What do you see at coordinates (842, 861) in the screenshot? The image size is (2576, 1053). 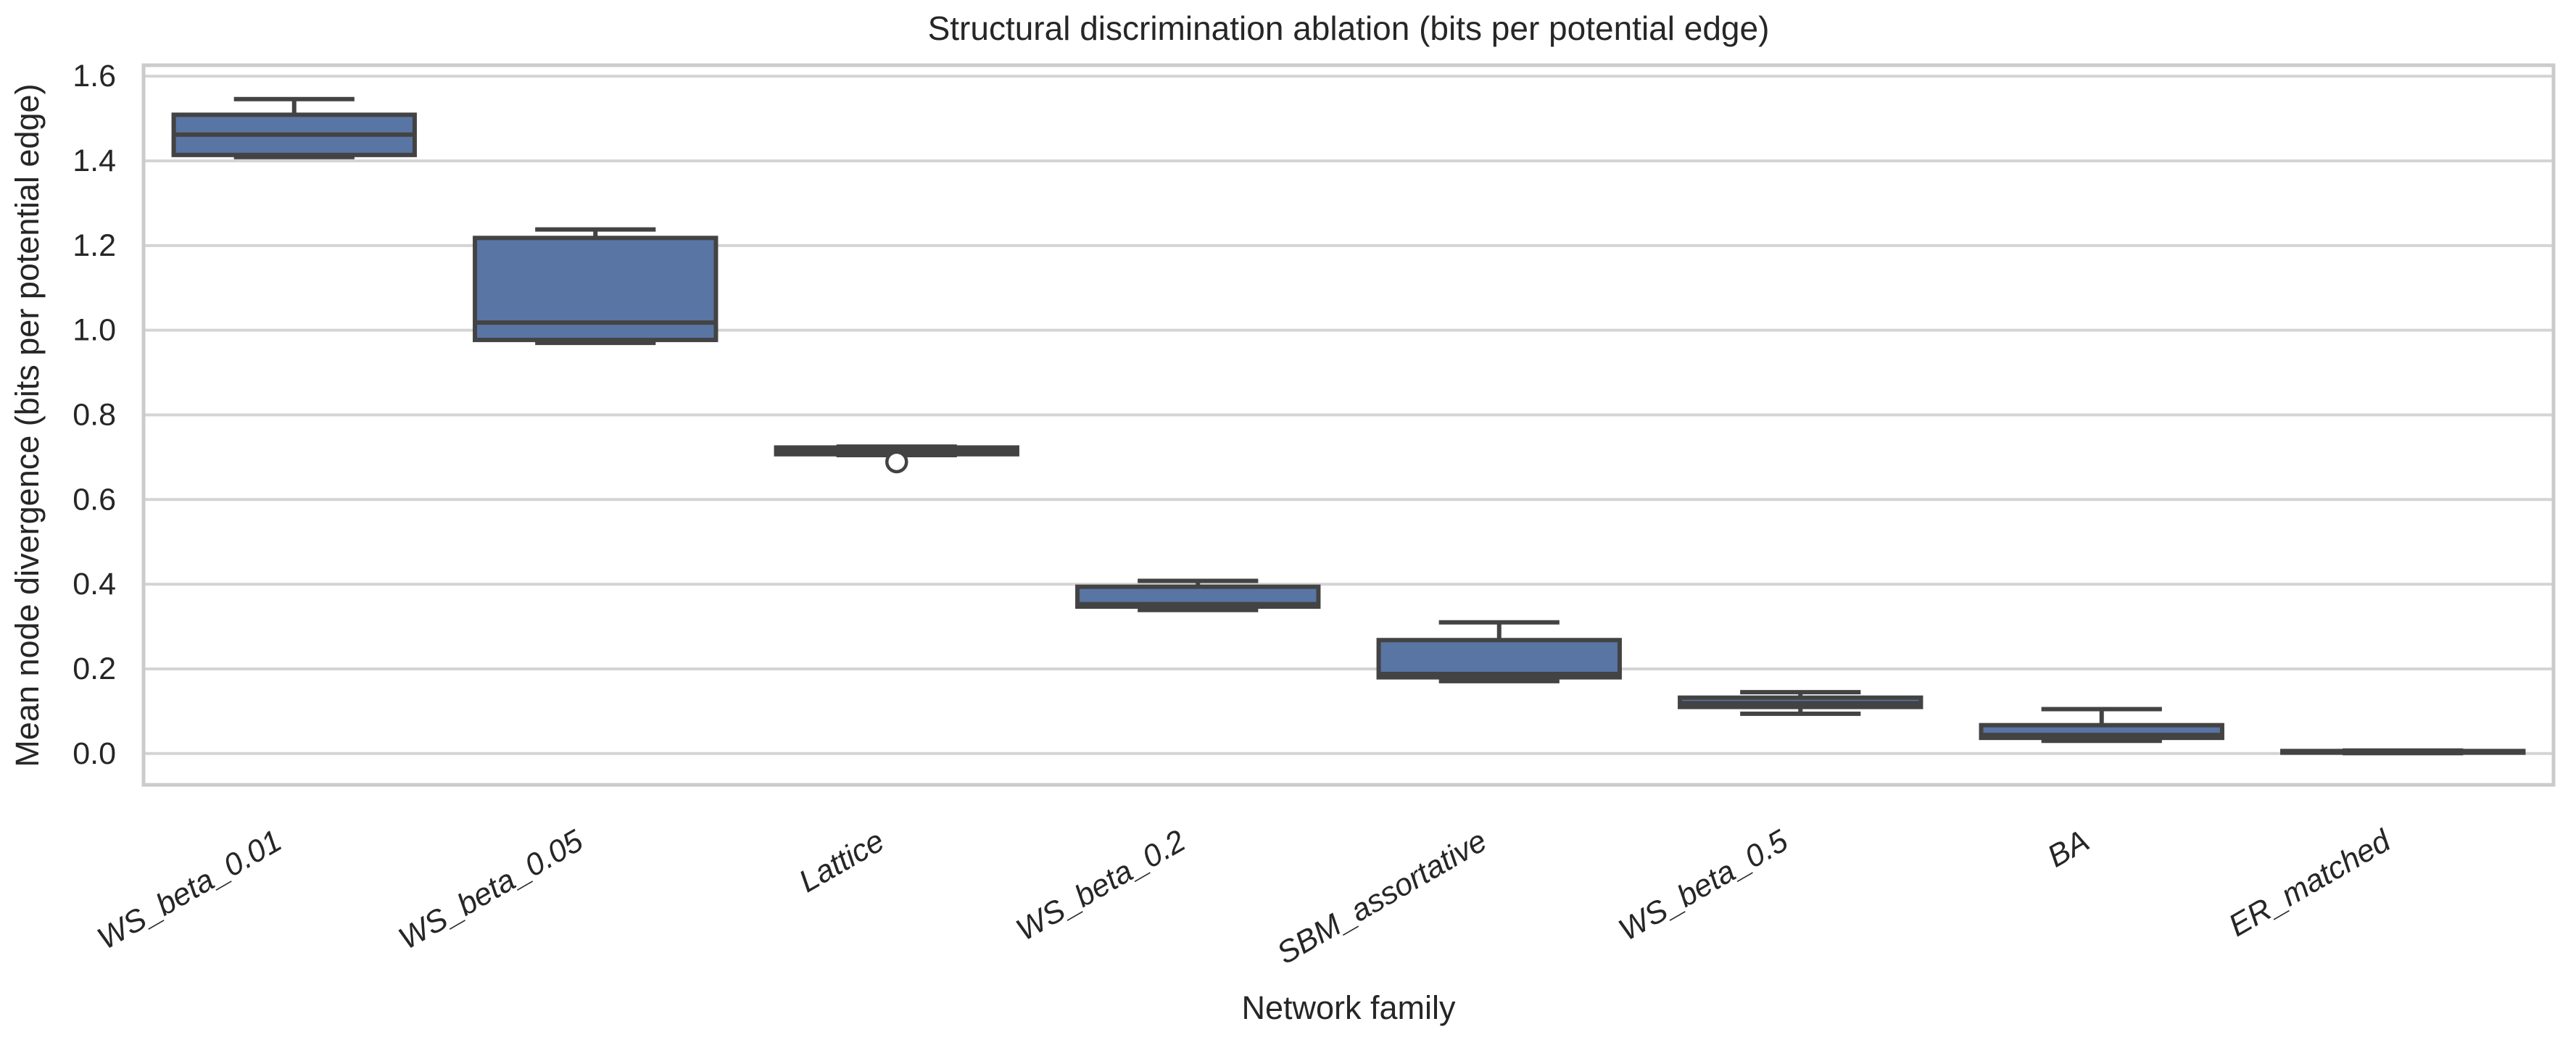 I see `x-tick-label-Lattice: Lattice` at bounding box center [842, 861].